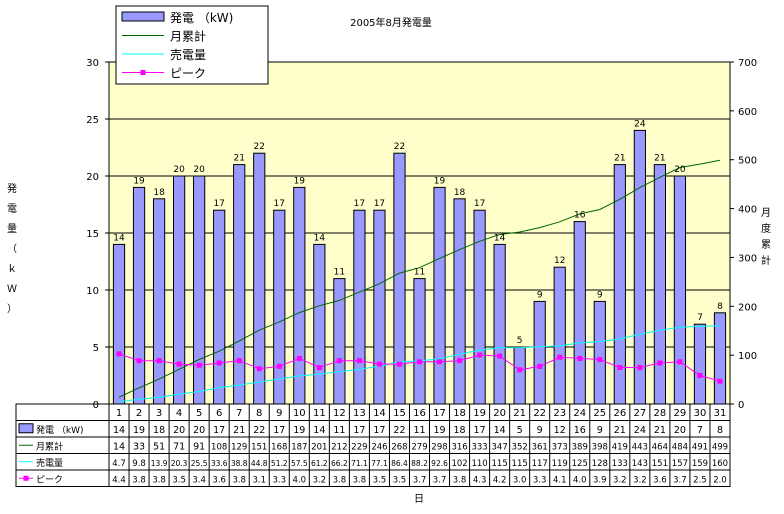 This screenshot has width=784, height=514. I want to click on y-tick-label-left: 25, so click(92, 120).